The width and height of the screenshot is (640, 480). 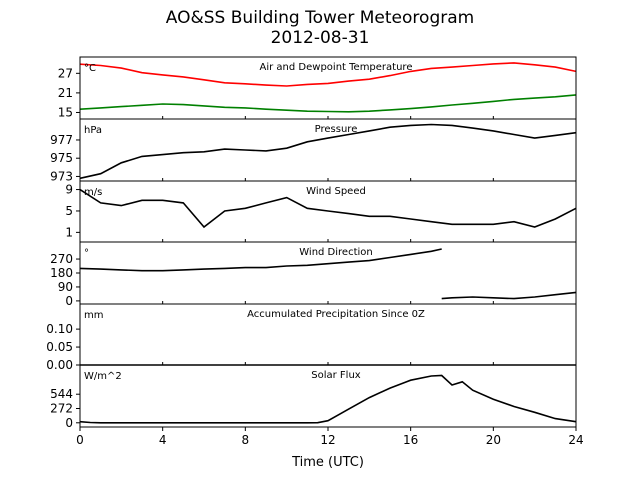 I want to click on panel-2: 1 5 9 m/s Wind Speed, so click(x=321, y=211).